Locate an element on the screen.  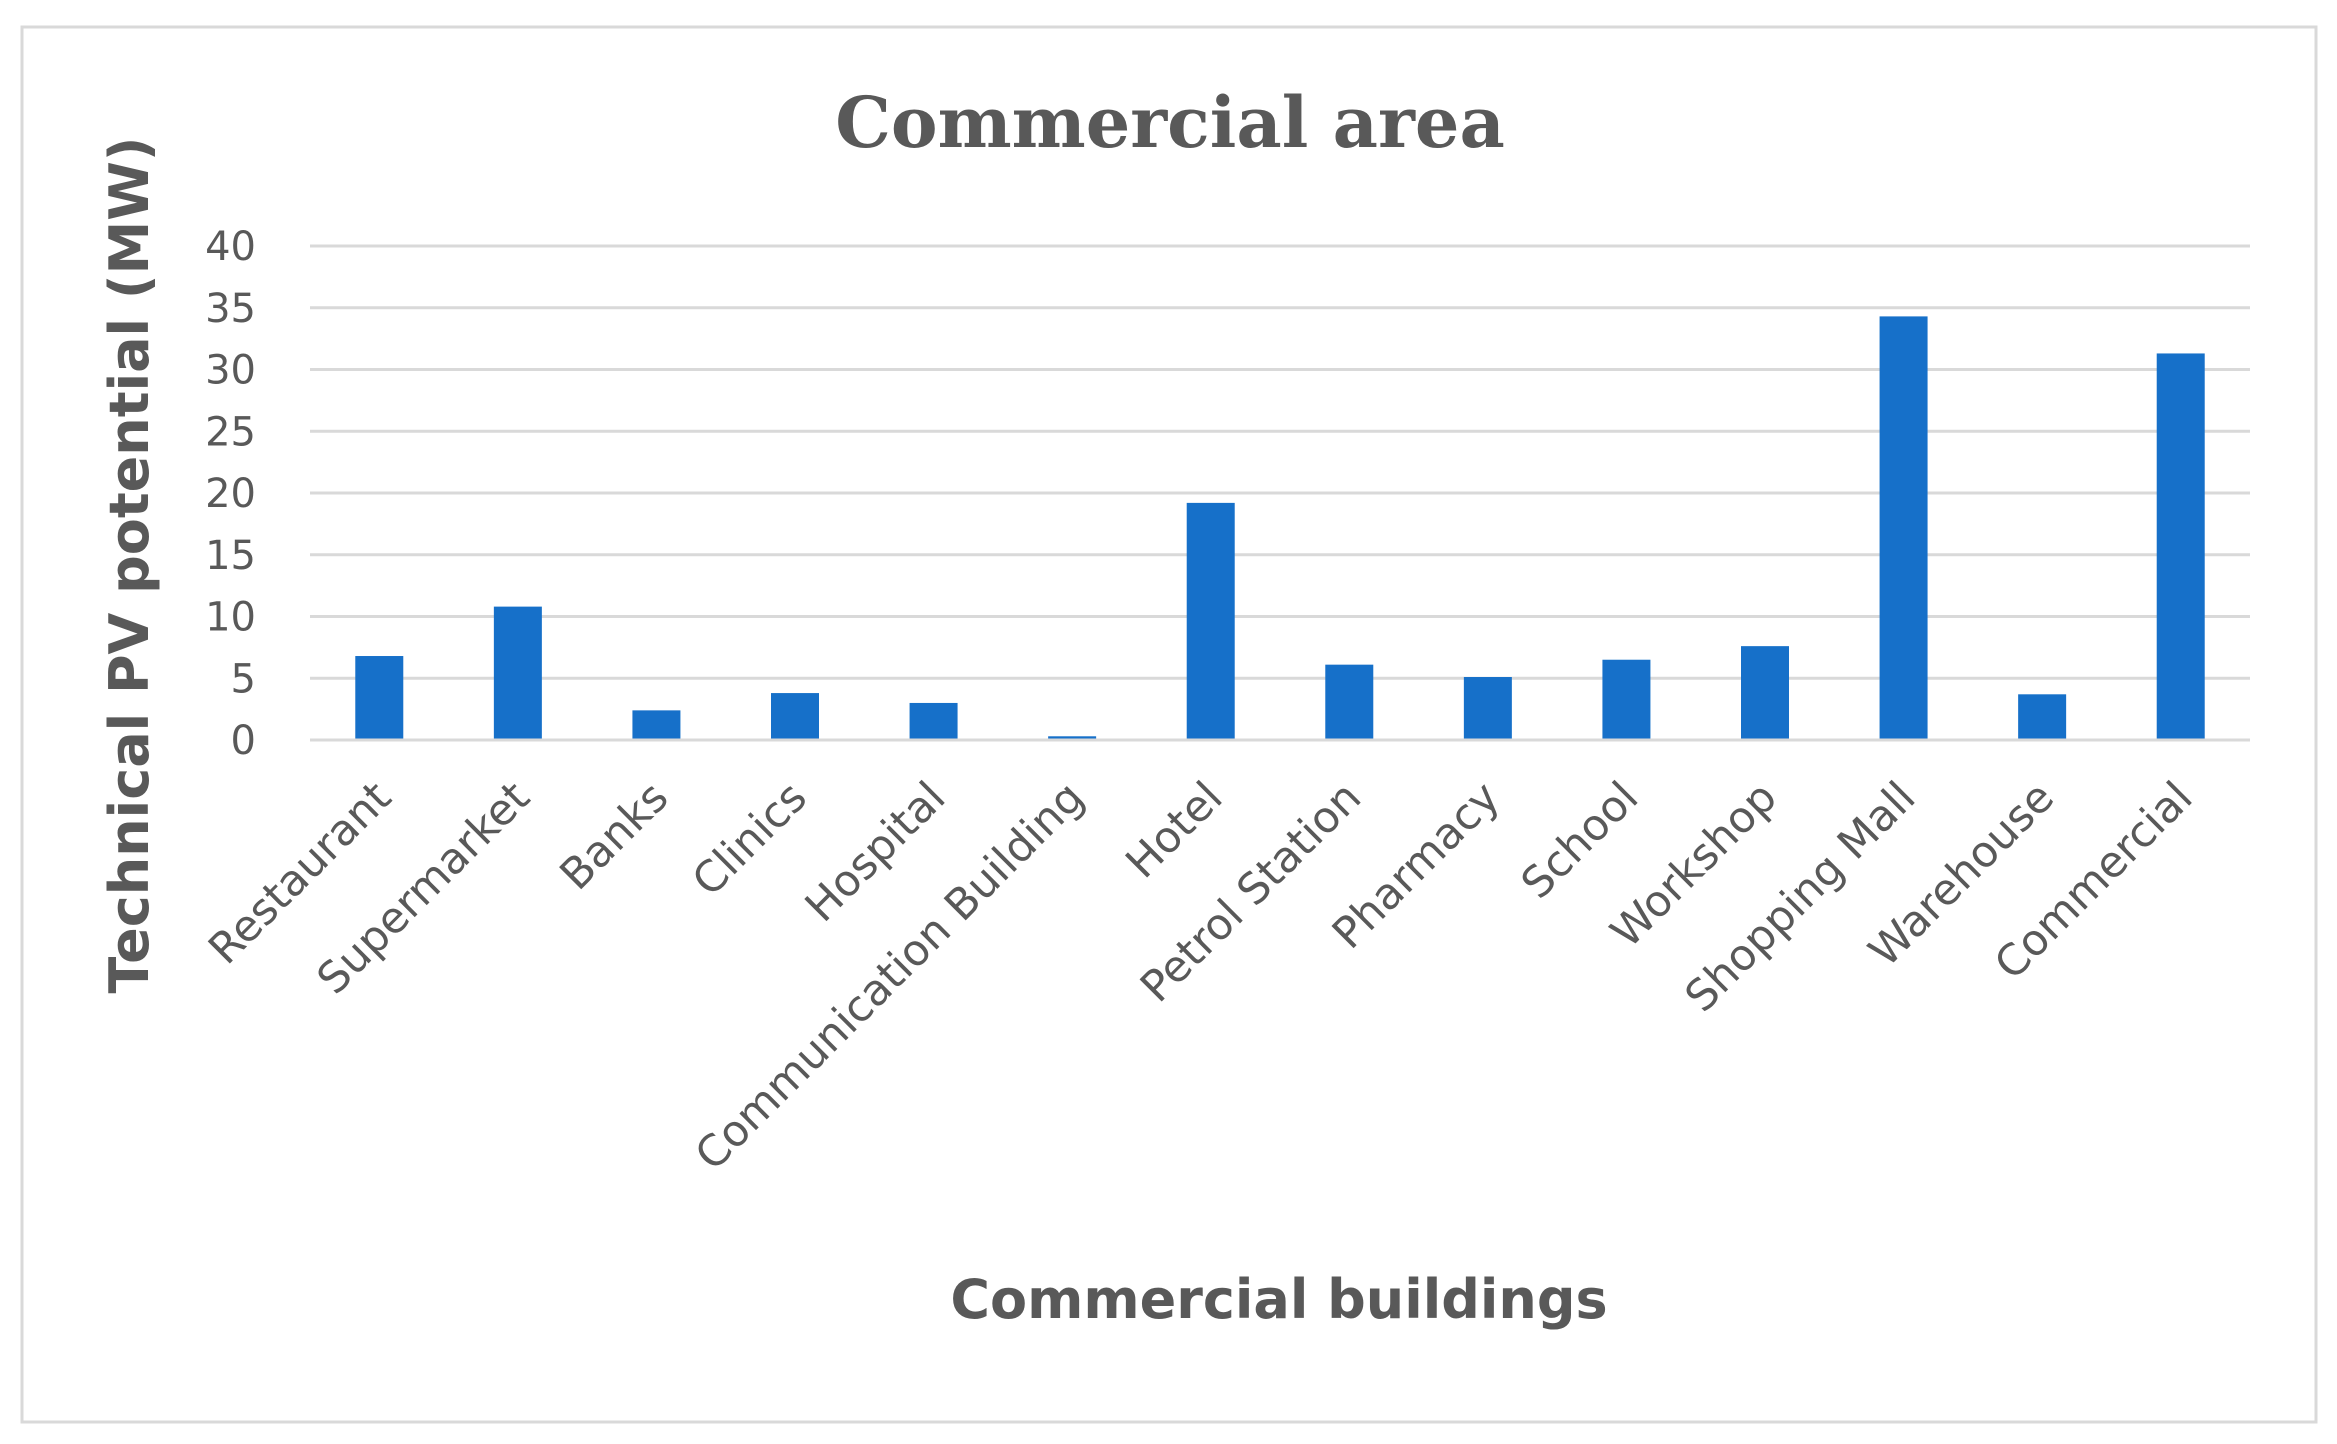
bar-commercial is located at coordinates (2180, 546).